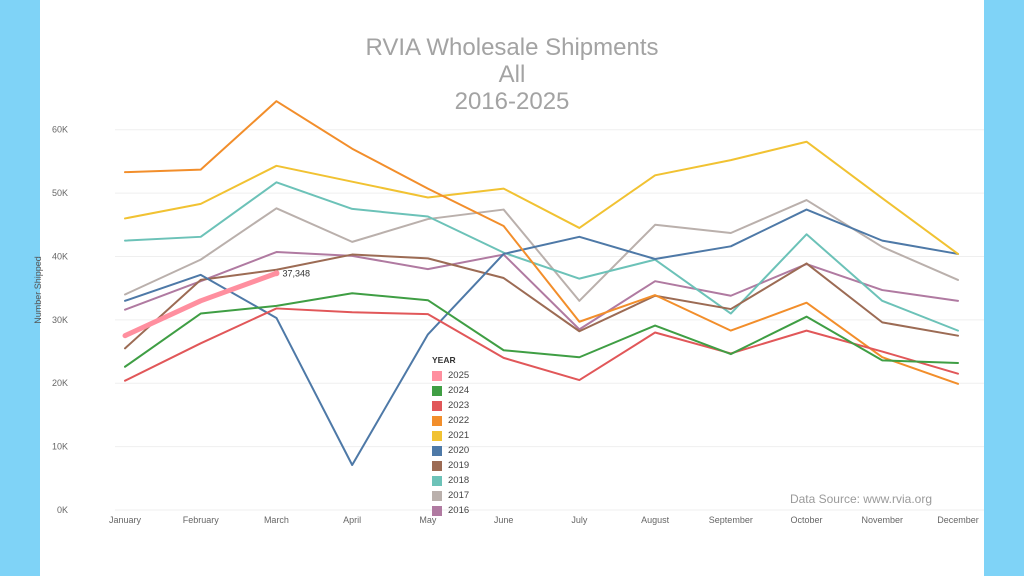 This screenshot has width=1024, height=576. Describe the element at coordinates (459, 405) in the screenshot. I see `legend-label: 2023` at that location.